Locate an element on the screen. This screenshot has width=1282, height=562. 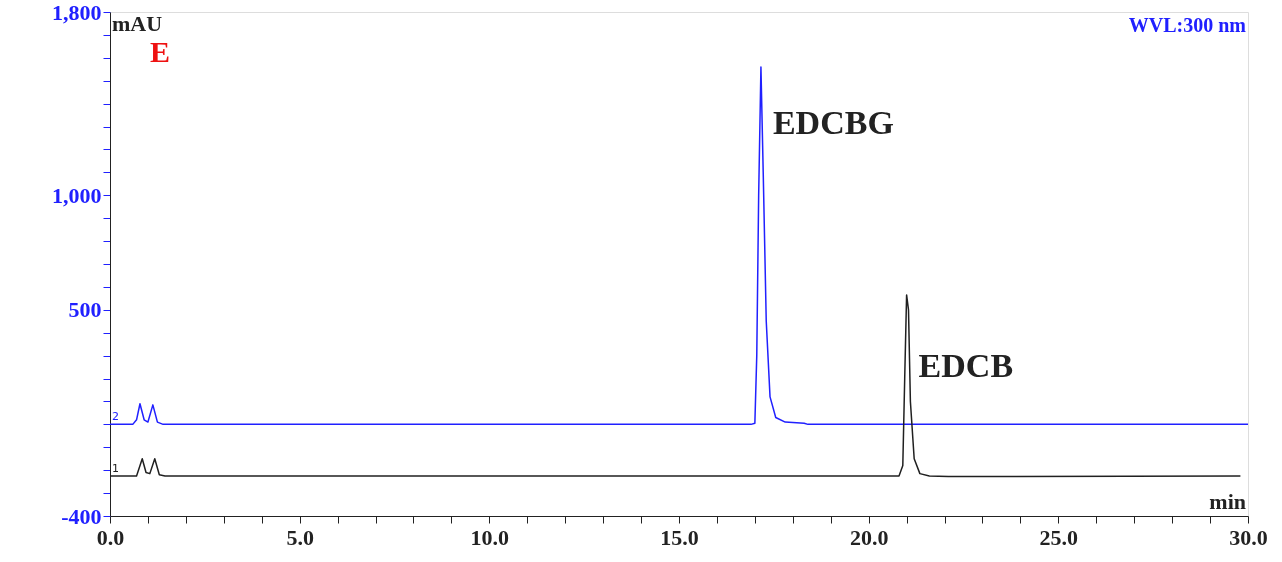
x-axis-title: min is located at coordinates (1227, 501).